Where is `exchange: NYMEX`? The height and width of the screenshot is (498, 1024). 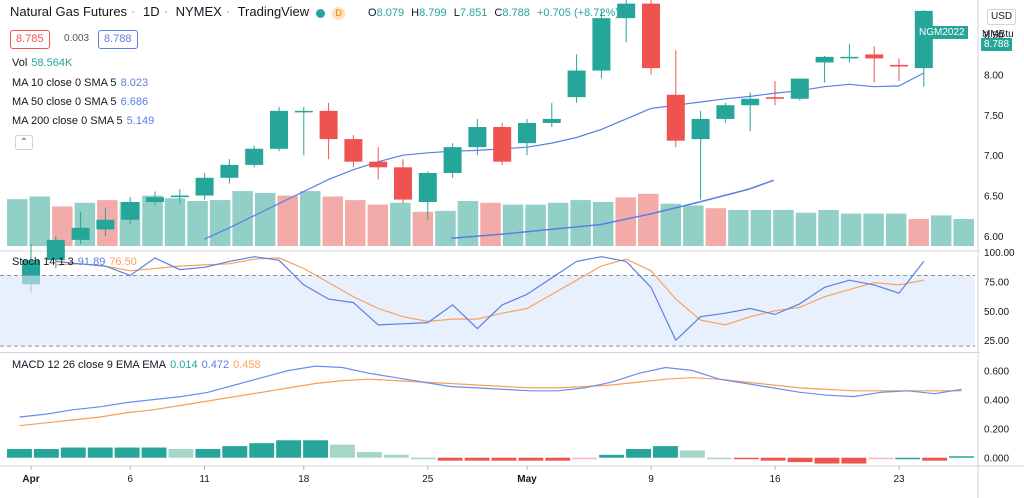 exchange: NYMEX is located at coordinates (198, 11).